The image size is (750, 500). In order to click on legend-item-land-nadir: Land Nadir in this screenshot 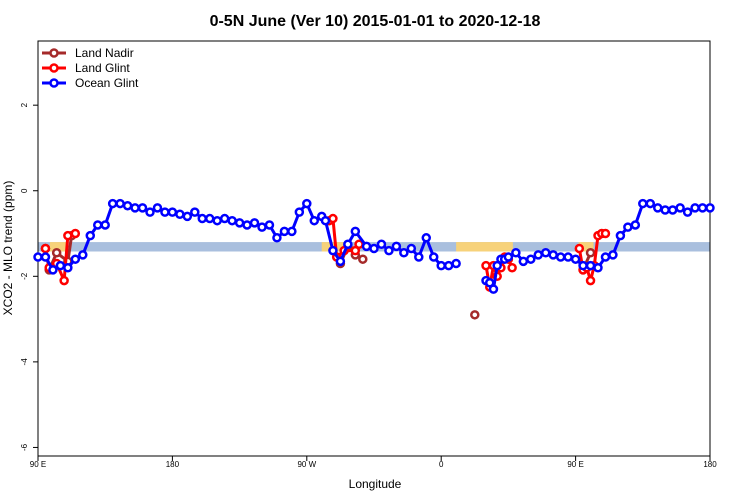, I will do `click(88, 53)`.